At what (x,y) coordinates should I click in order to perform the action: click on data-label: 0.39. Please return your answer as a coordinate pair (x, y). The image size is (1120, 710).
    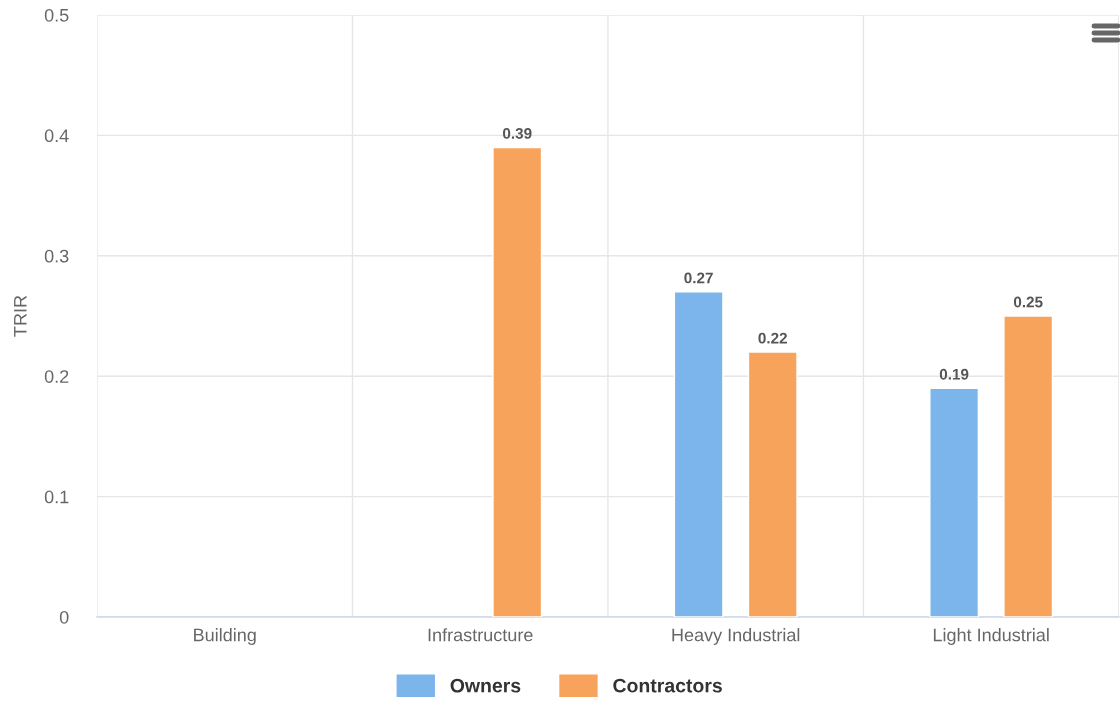
    Looking at the image, I should click on (517, 133).